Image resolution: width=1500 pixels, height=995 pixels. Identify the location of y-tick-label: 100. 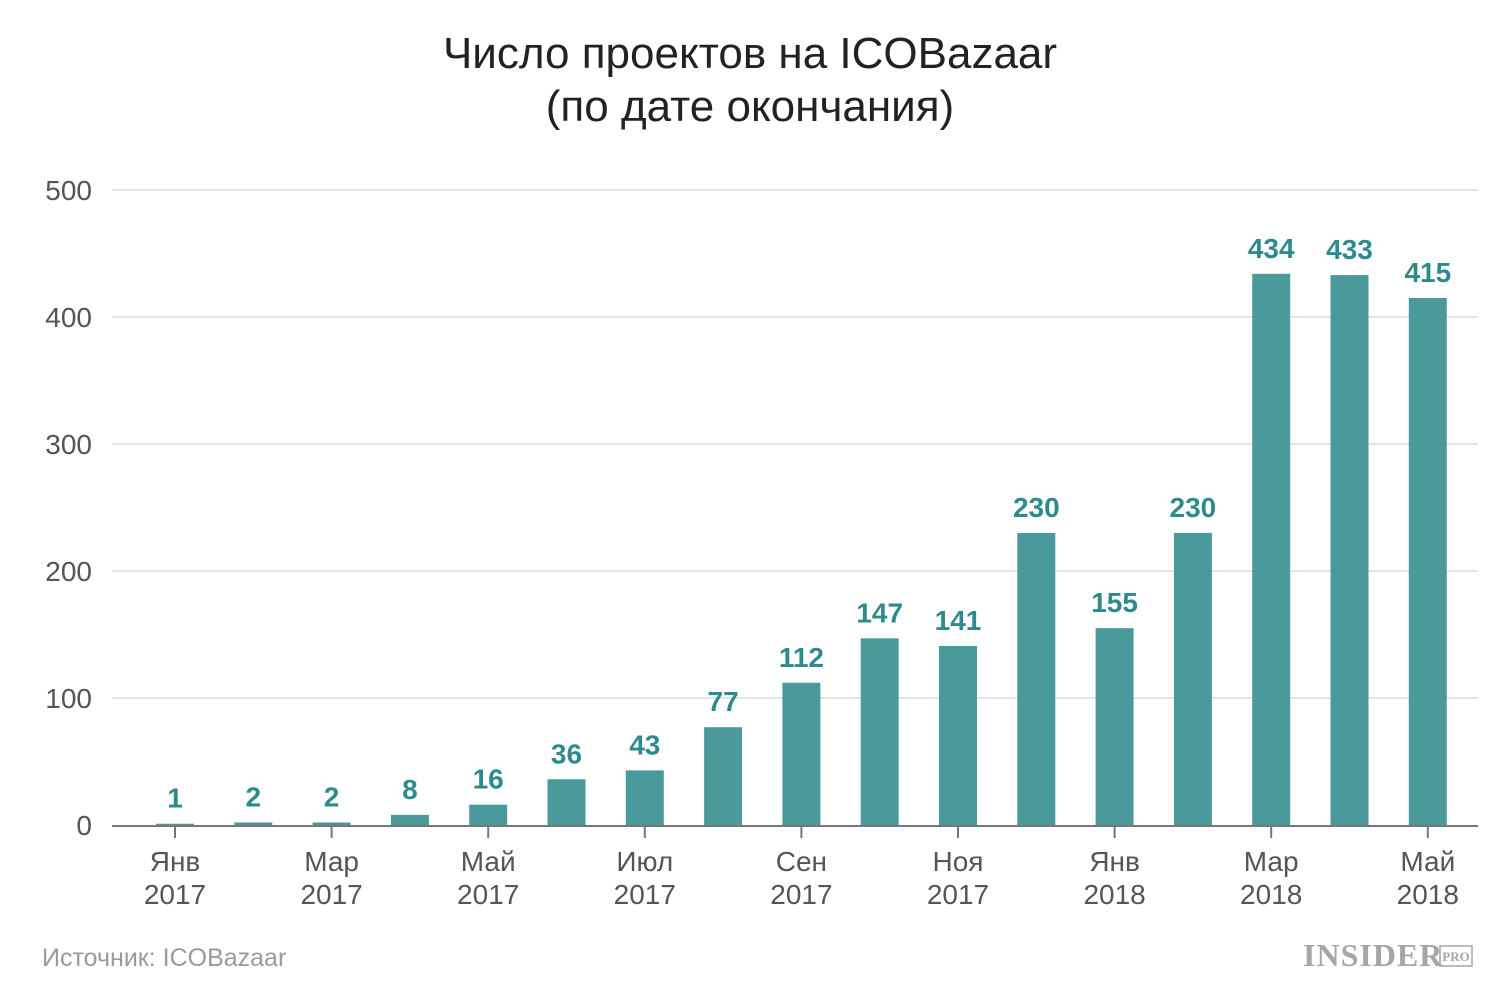
(68, 698).